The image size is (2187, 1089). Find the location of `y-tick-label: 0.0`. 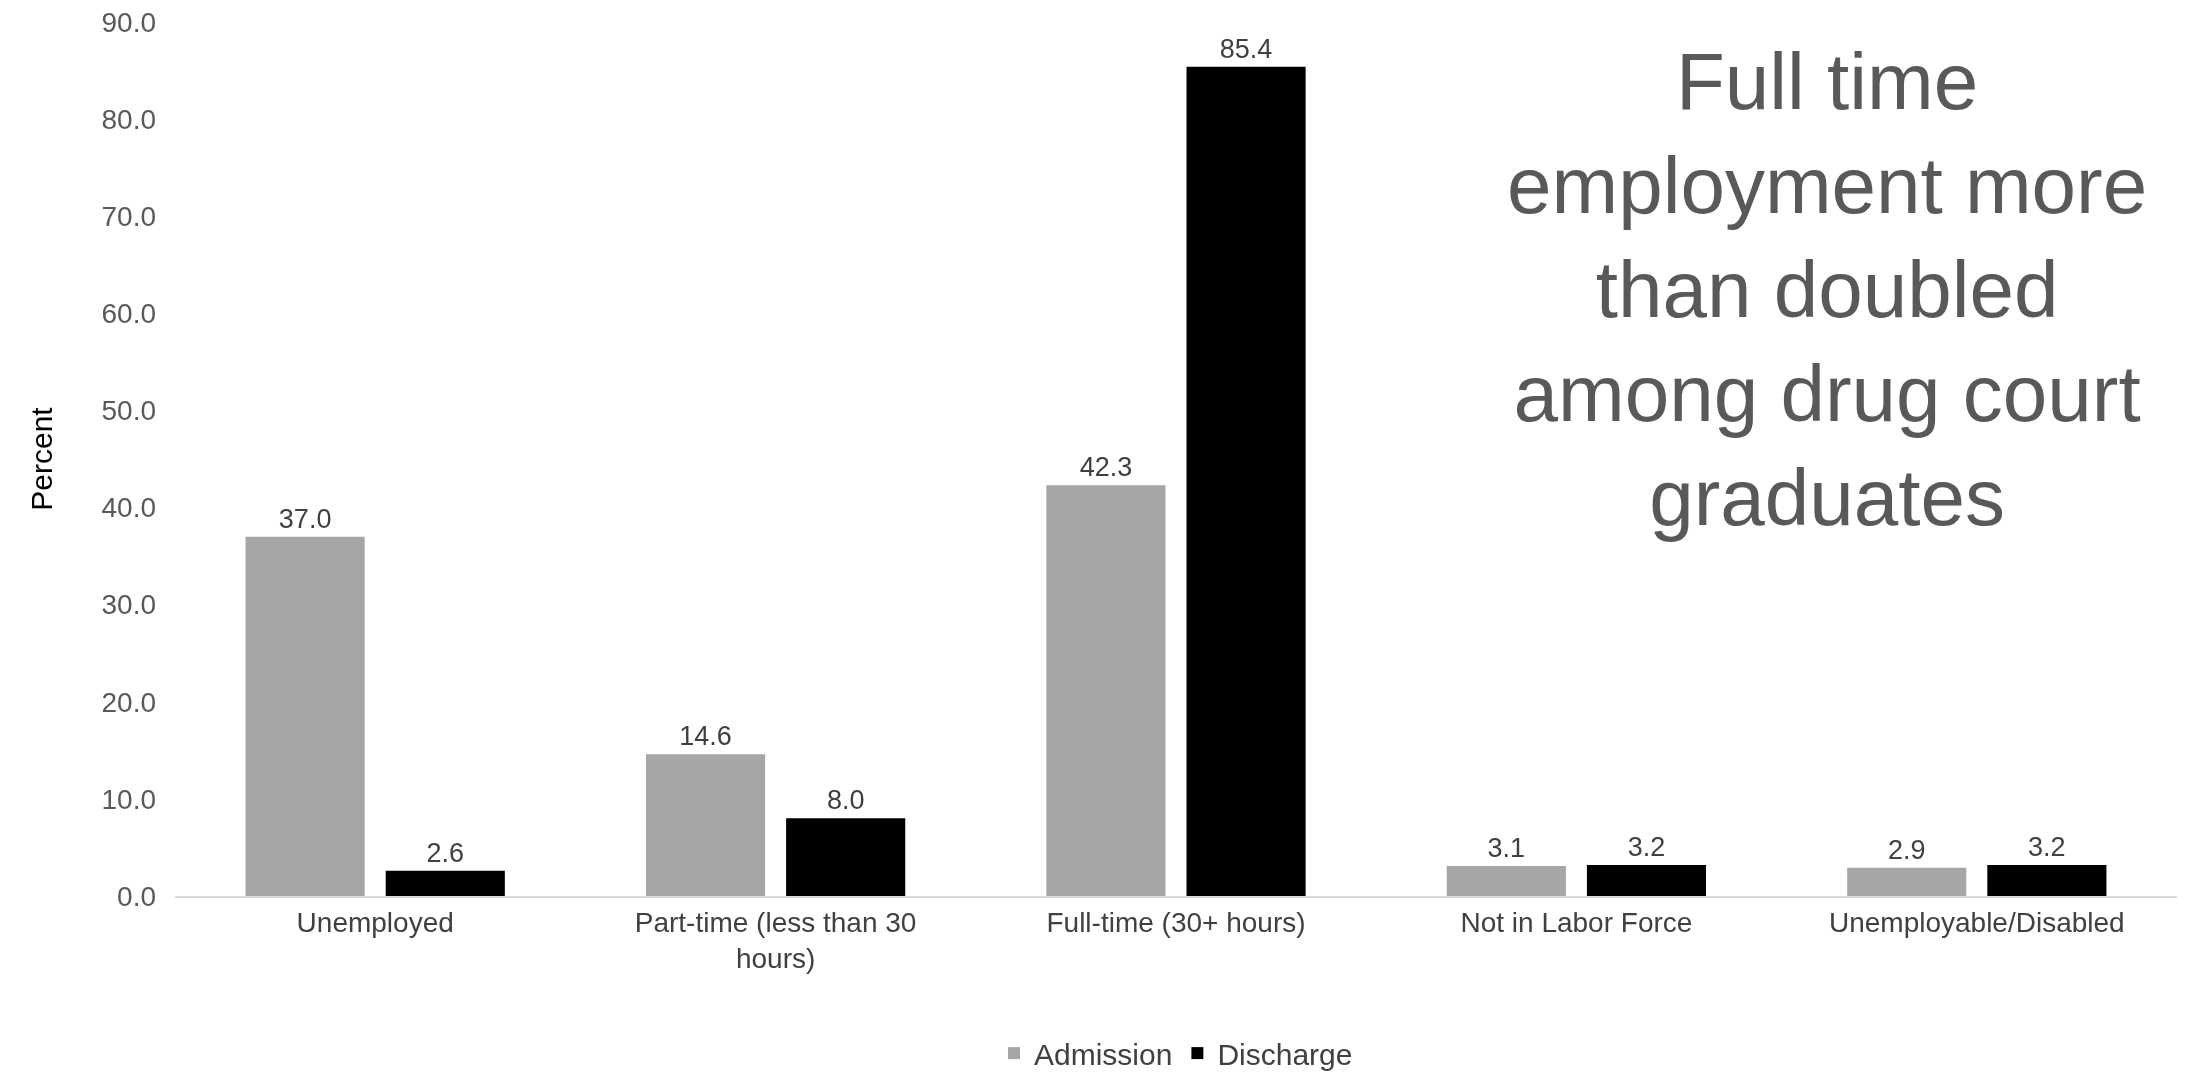

y-tick-label: 0.0 is located at coordinates (136, 896).